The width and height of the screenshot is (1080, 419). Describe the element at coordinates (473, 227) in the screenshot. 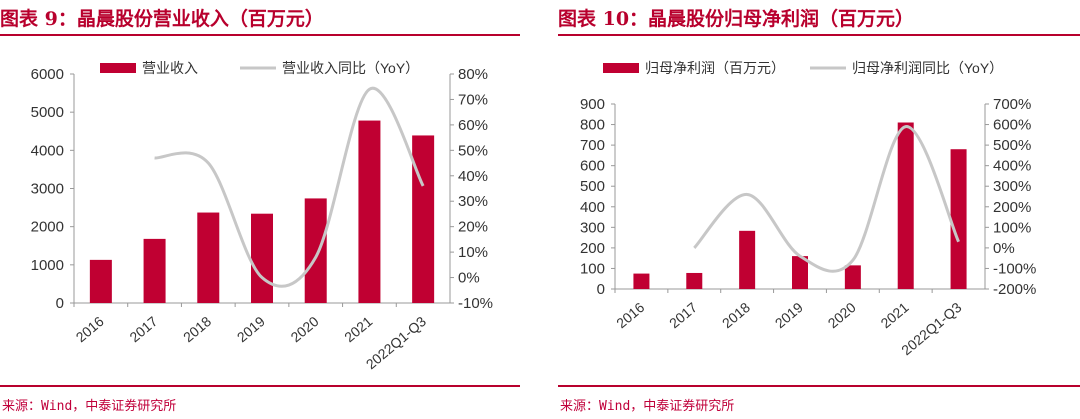

I see `y-right-tick-label: 20%` at that location.